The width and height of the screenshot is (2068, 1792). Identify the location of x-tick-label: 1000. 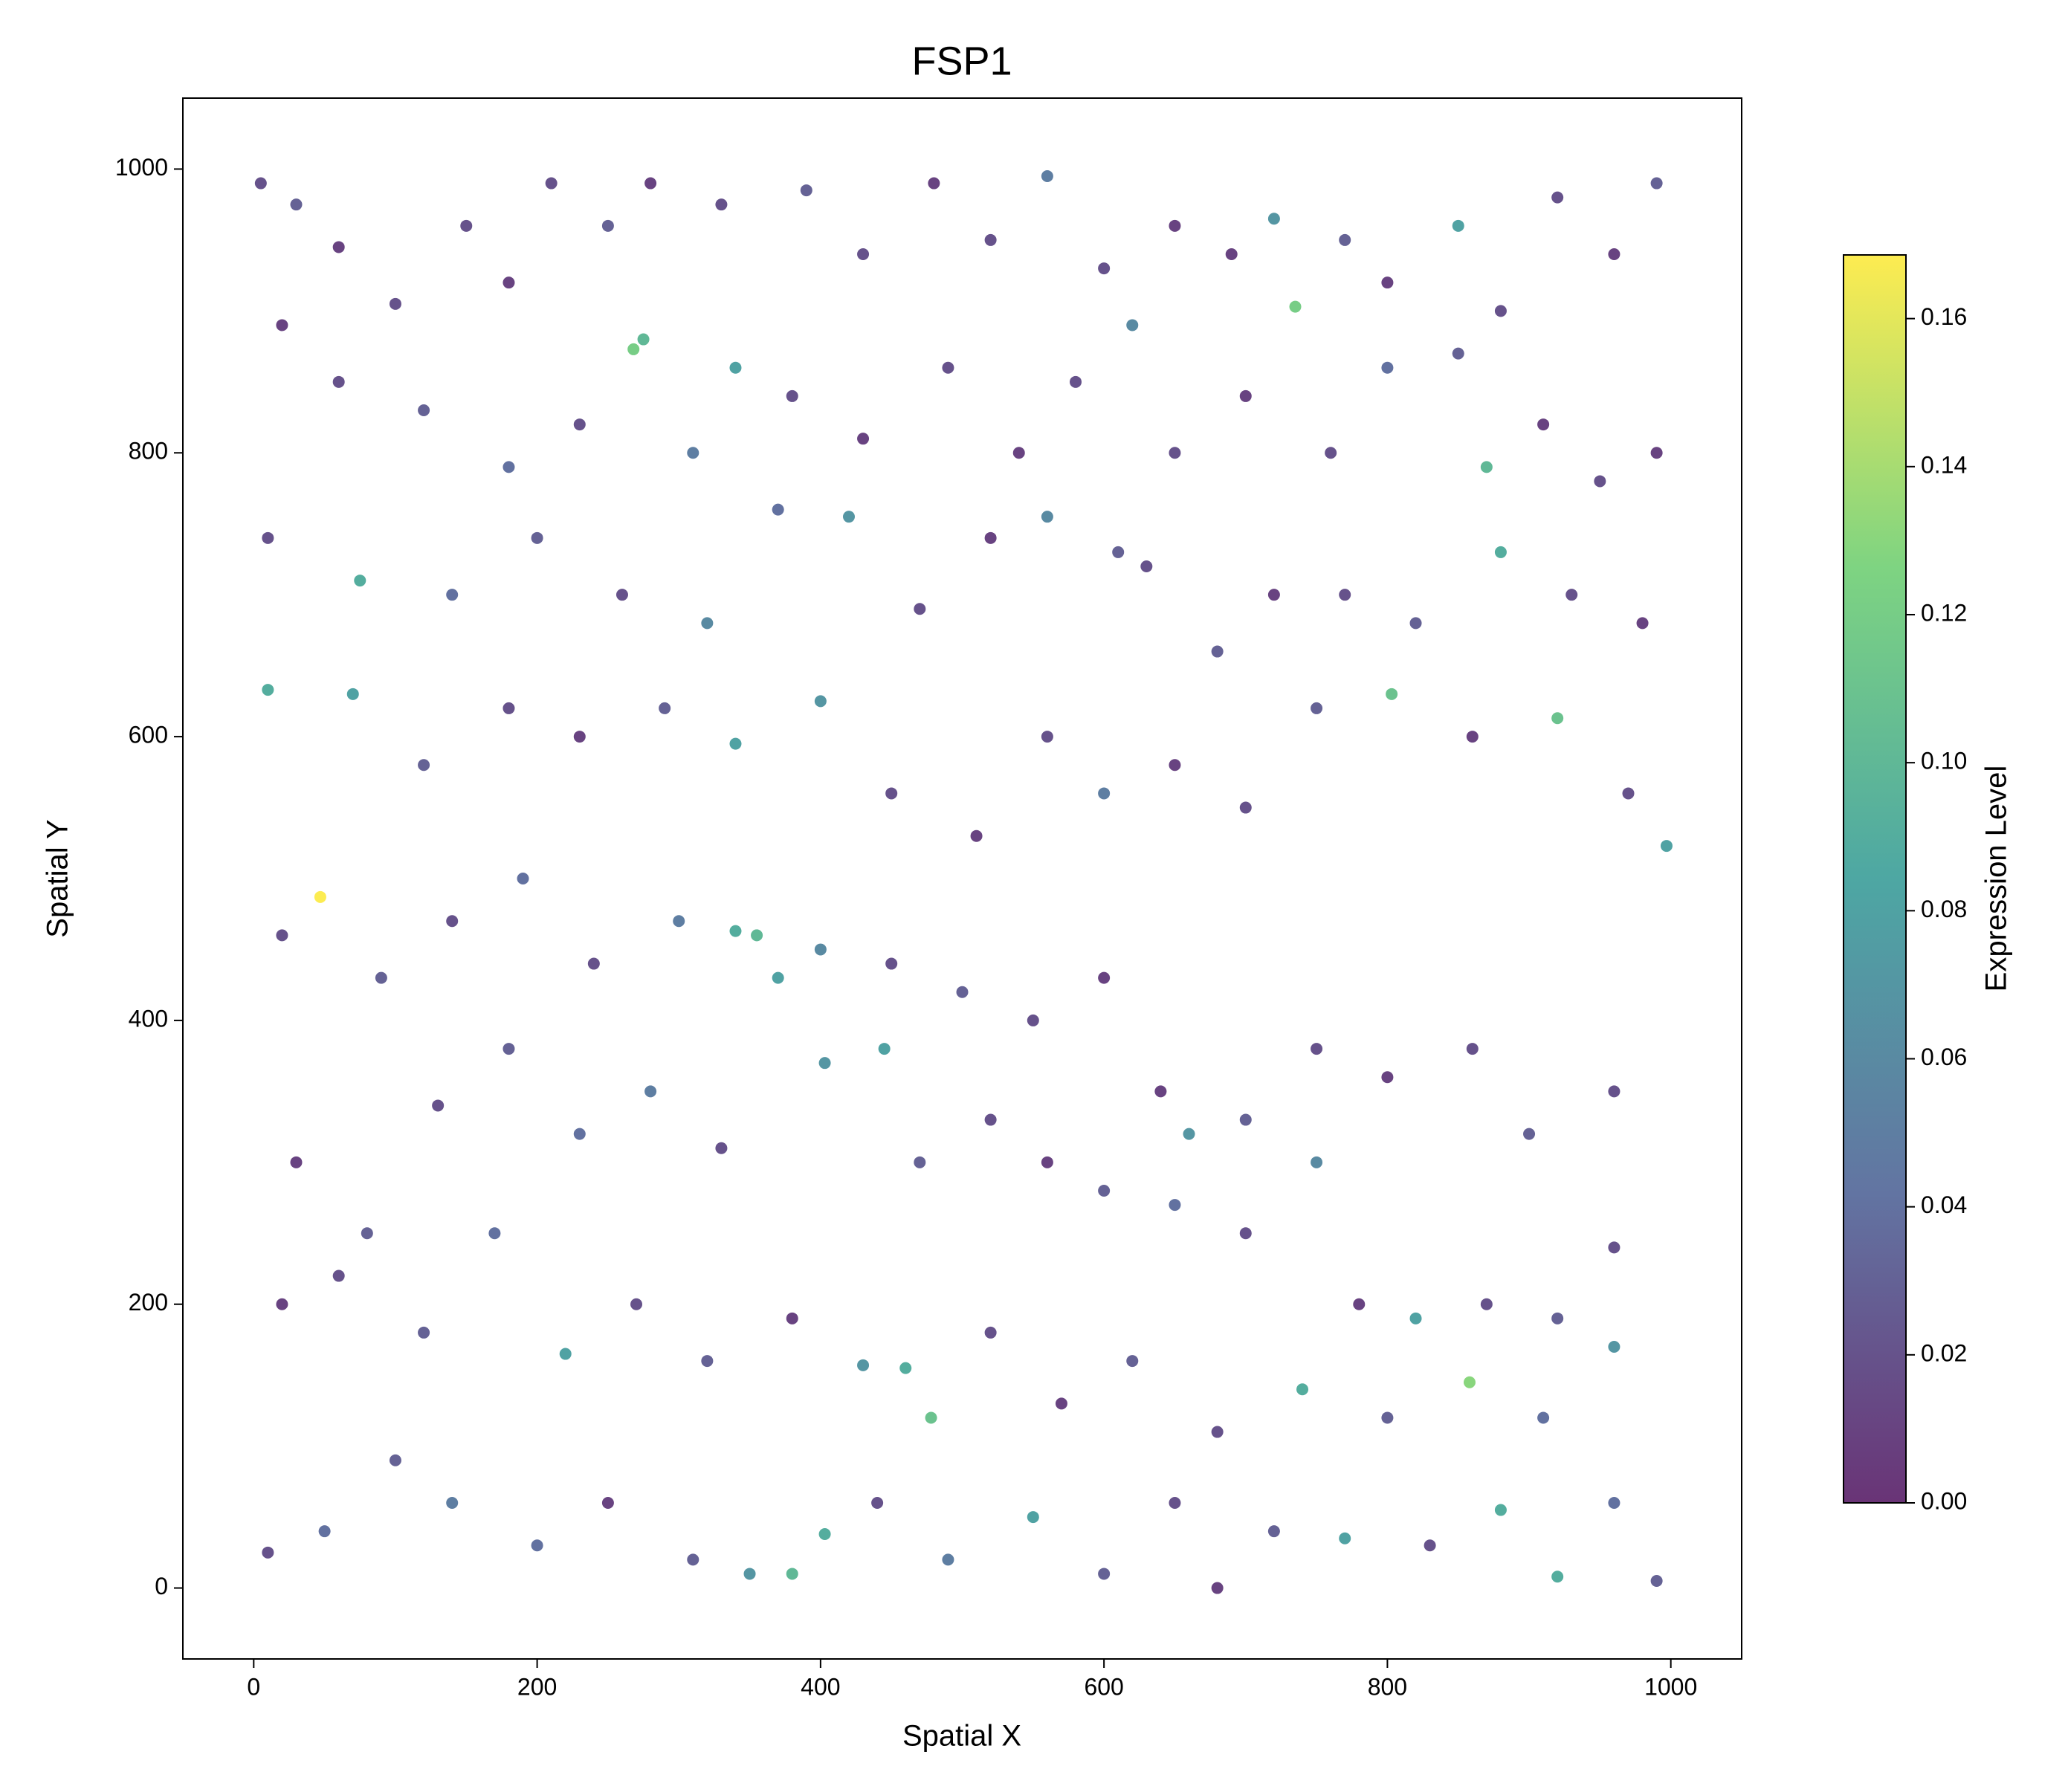
(1670, 1687).